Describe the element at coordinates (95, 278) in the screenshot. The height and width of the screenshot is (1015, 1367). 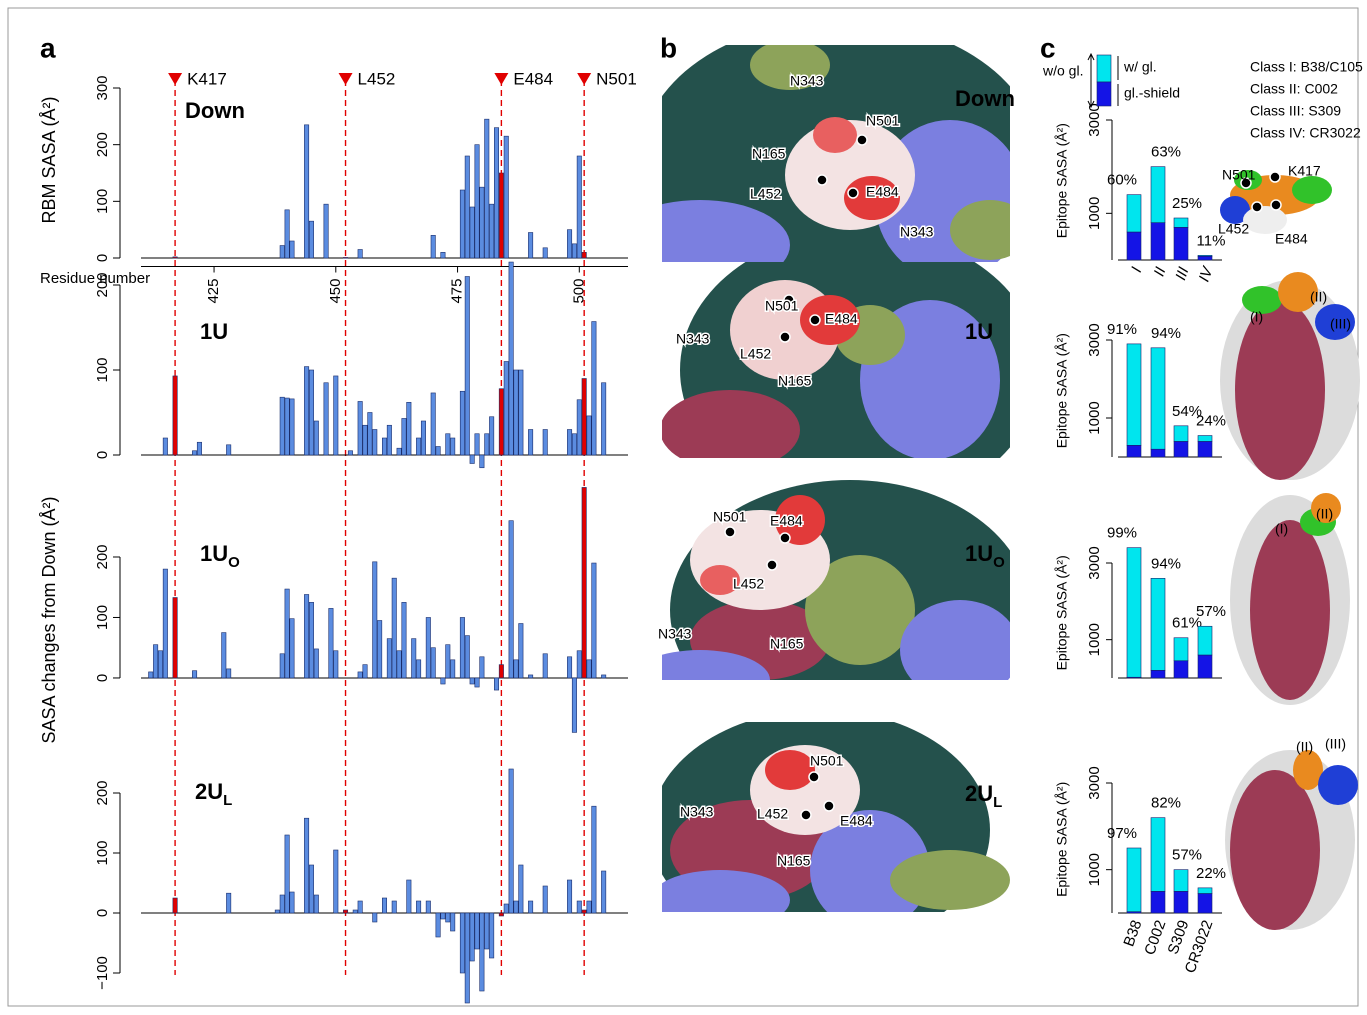
I see `x-axis-label: Residue number` at that location.